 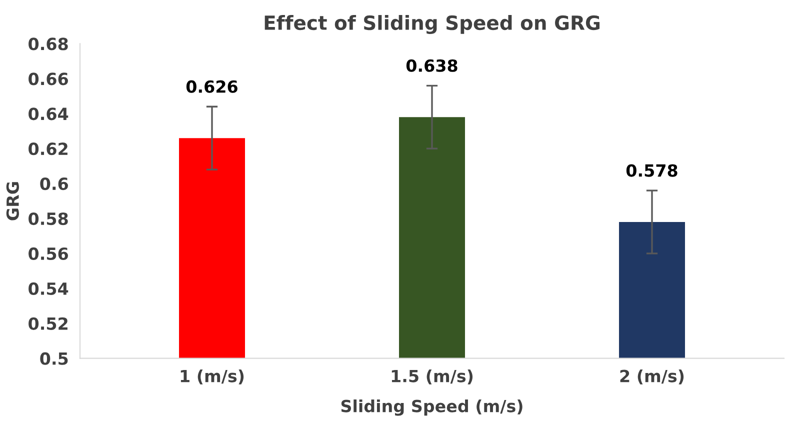 I want to click on y-tick-label: 0.58, so click(x=48, y=219).